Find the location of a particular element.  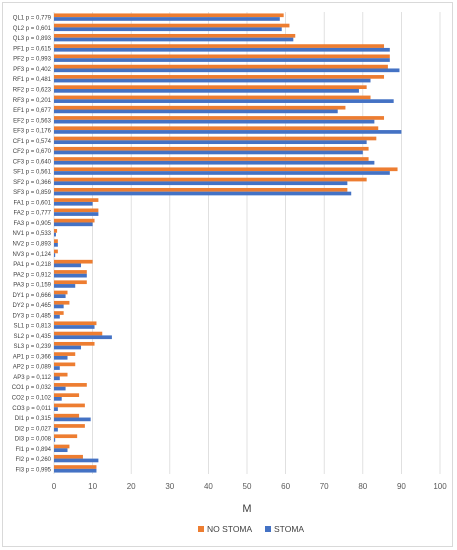

legend-swatch-stoma is located at coordinates (268, 529).